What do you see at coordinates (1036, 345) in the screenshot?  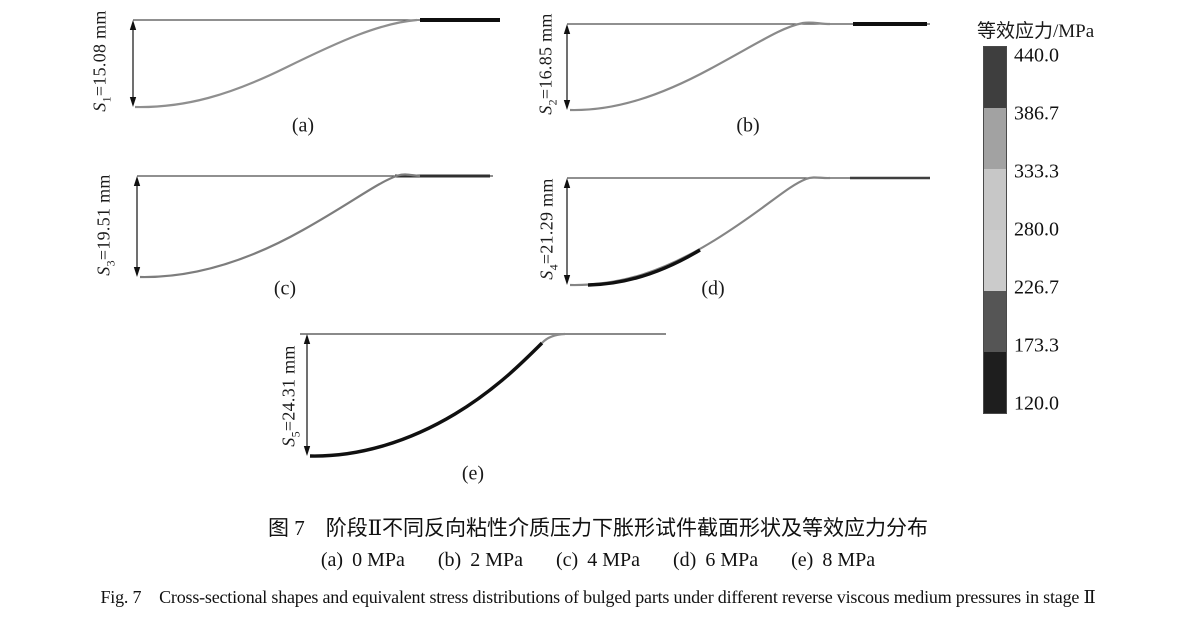 I see `colorbar-tick: 173.3` at bounding box center [1036, 345].